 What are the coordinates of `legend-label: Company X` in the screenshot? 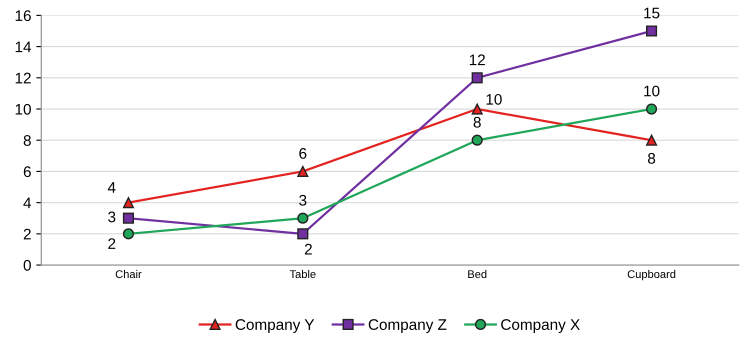 It's located at (540, 326).